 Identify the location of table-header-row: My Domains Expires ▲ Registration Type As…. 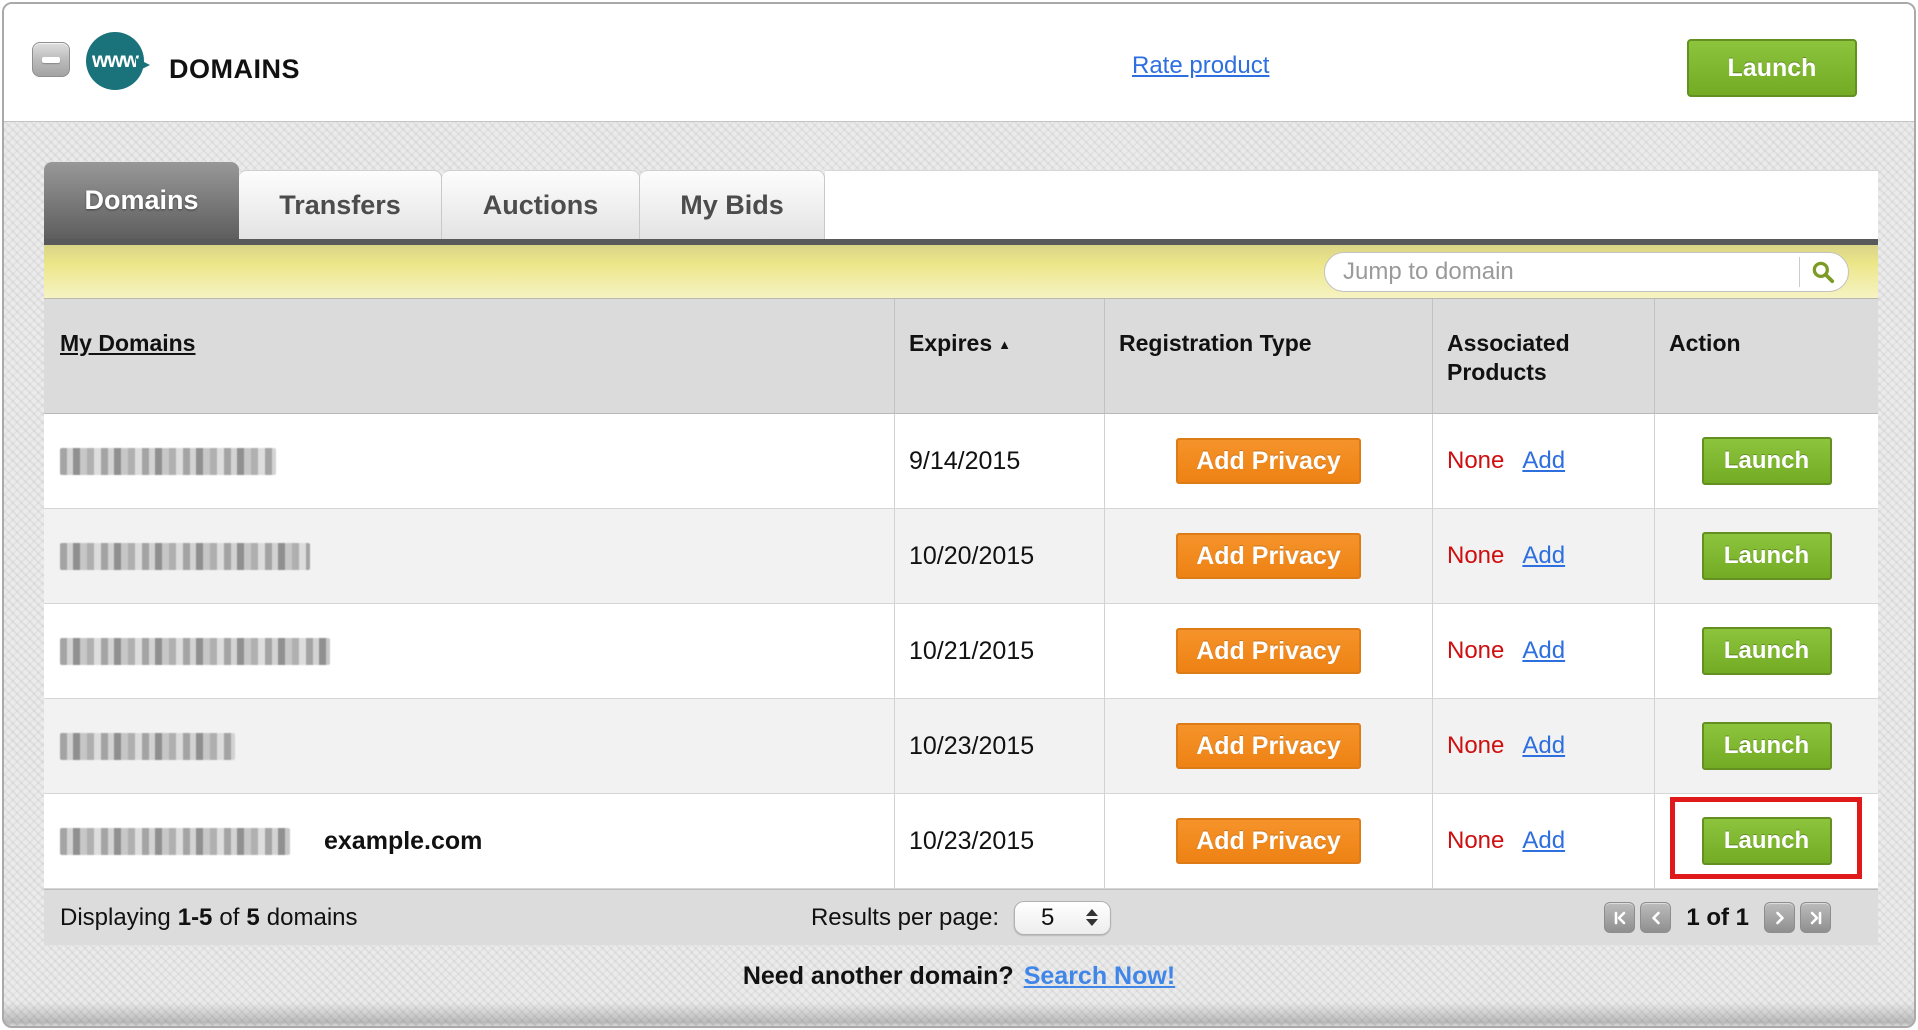
(961, 356).